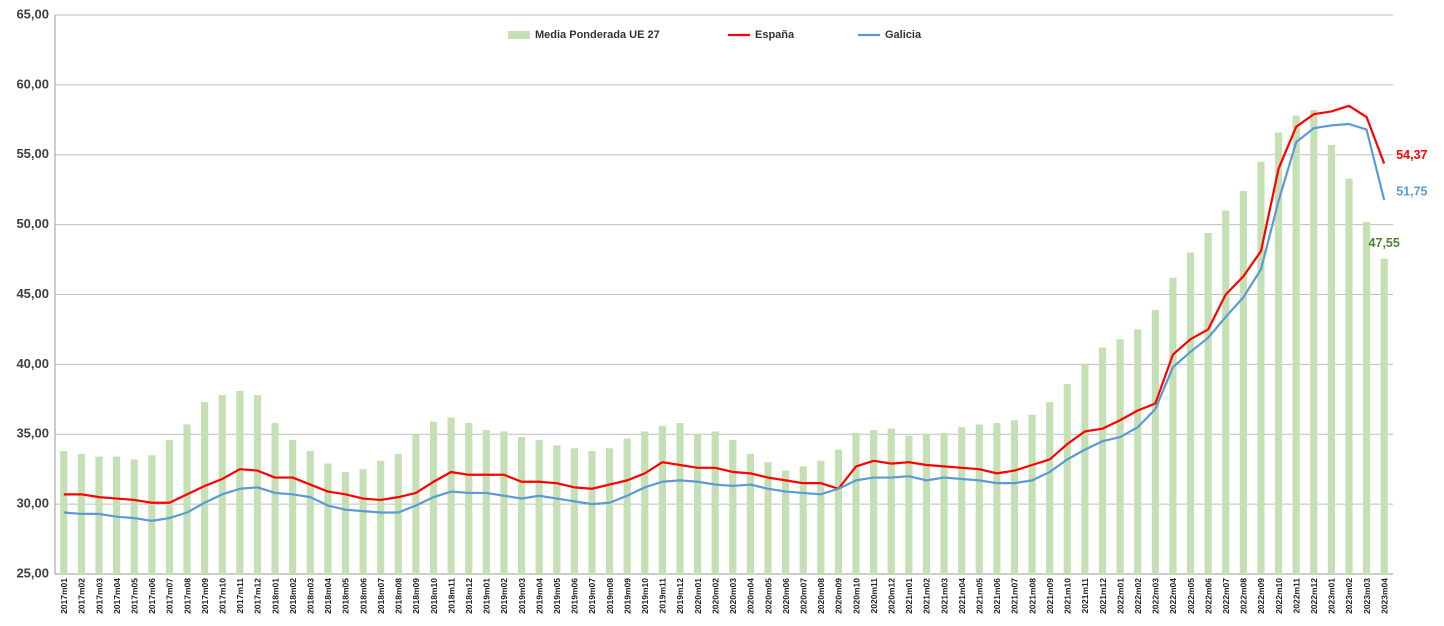  I want to click on x-tick-label: 2022m10, so click(1279, 596).